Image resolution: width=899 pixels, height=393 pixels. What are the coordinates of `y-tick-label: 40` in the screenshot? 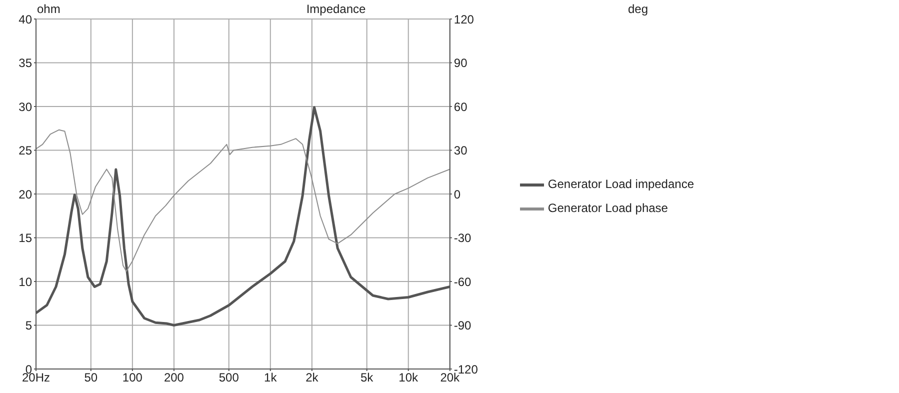 It's located at (25, 19).